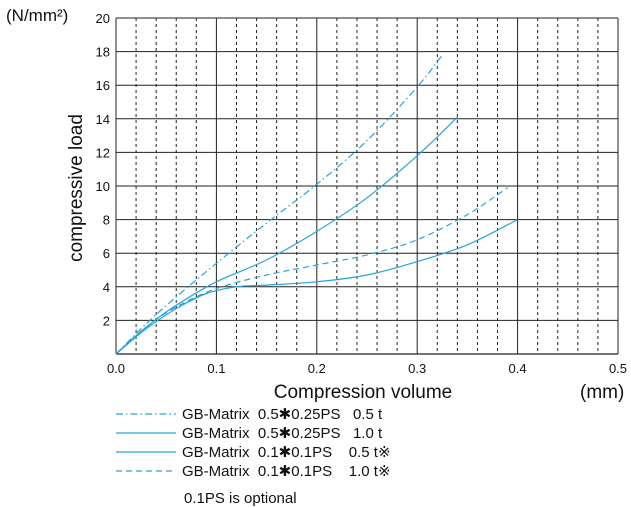  I want to click on y-tick-label: 8, so click(106, 220).